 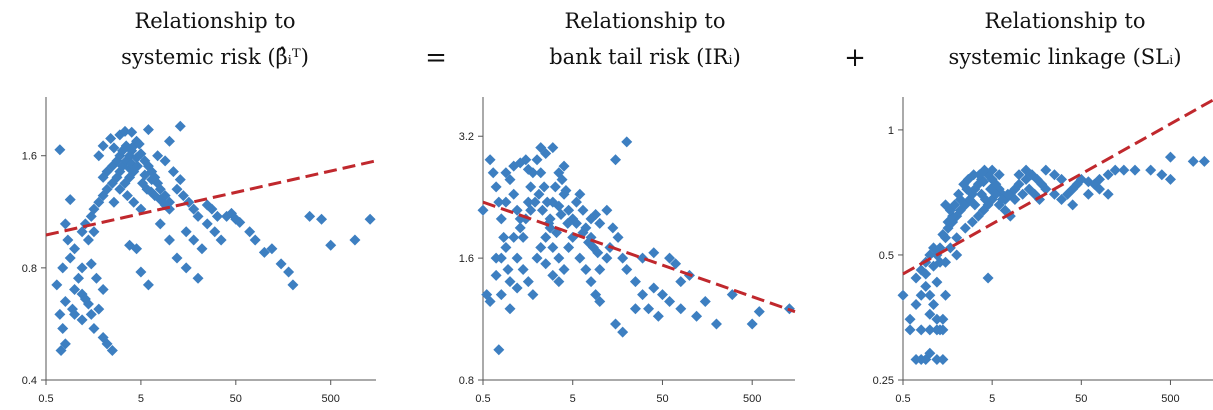 What do you see at coordinates (883, 381) in the screenshot?
I see `y-tick-label: 0.25` at bounding box center [883, 381].